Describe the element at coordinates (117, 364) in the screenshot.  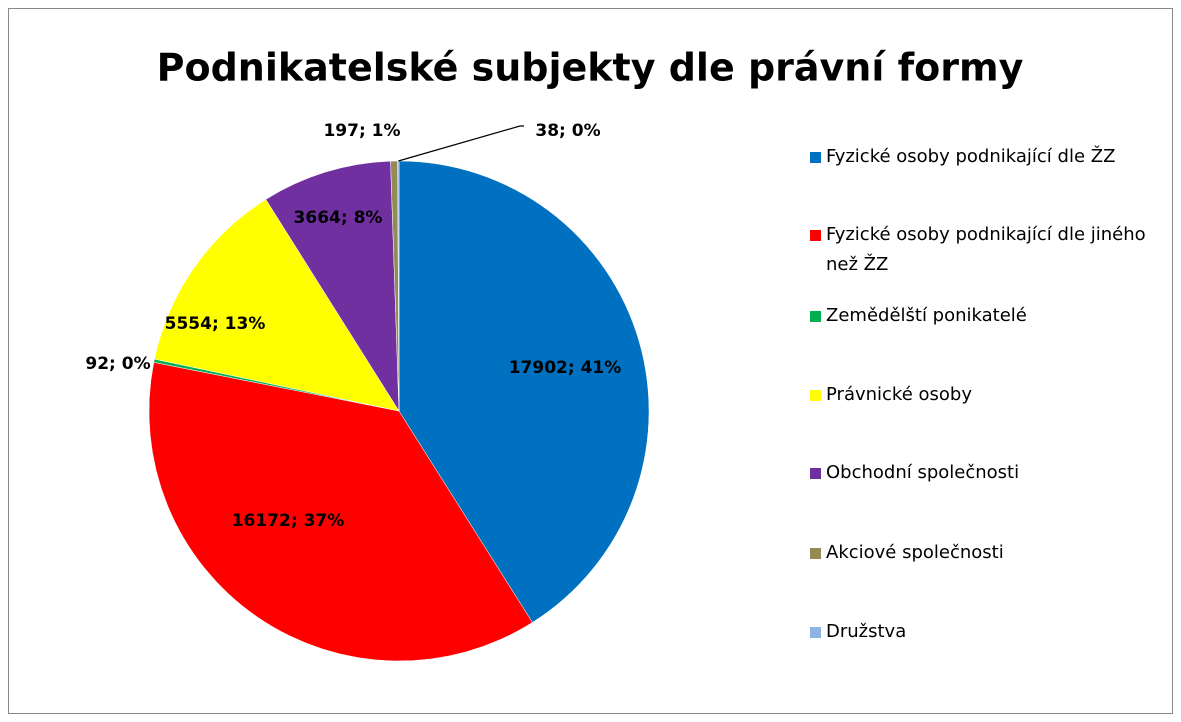
I see `data-label: 92; 0%` at that location.